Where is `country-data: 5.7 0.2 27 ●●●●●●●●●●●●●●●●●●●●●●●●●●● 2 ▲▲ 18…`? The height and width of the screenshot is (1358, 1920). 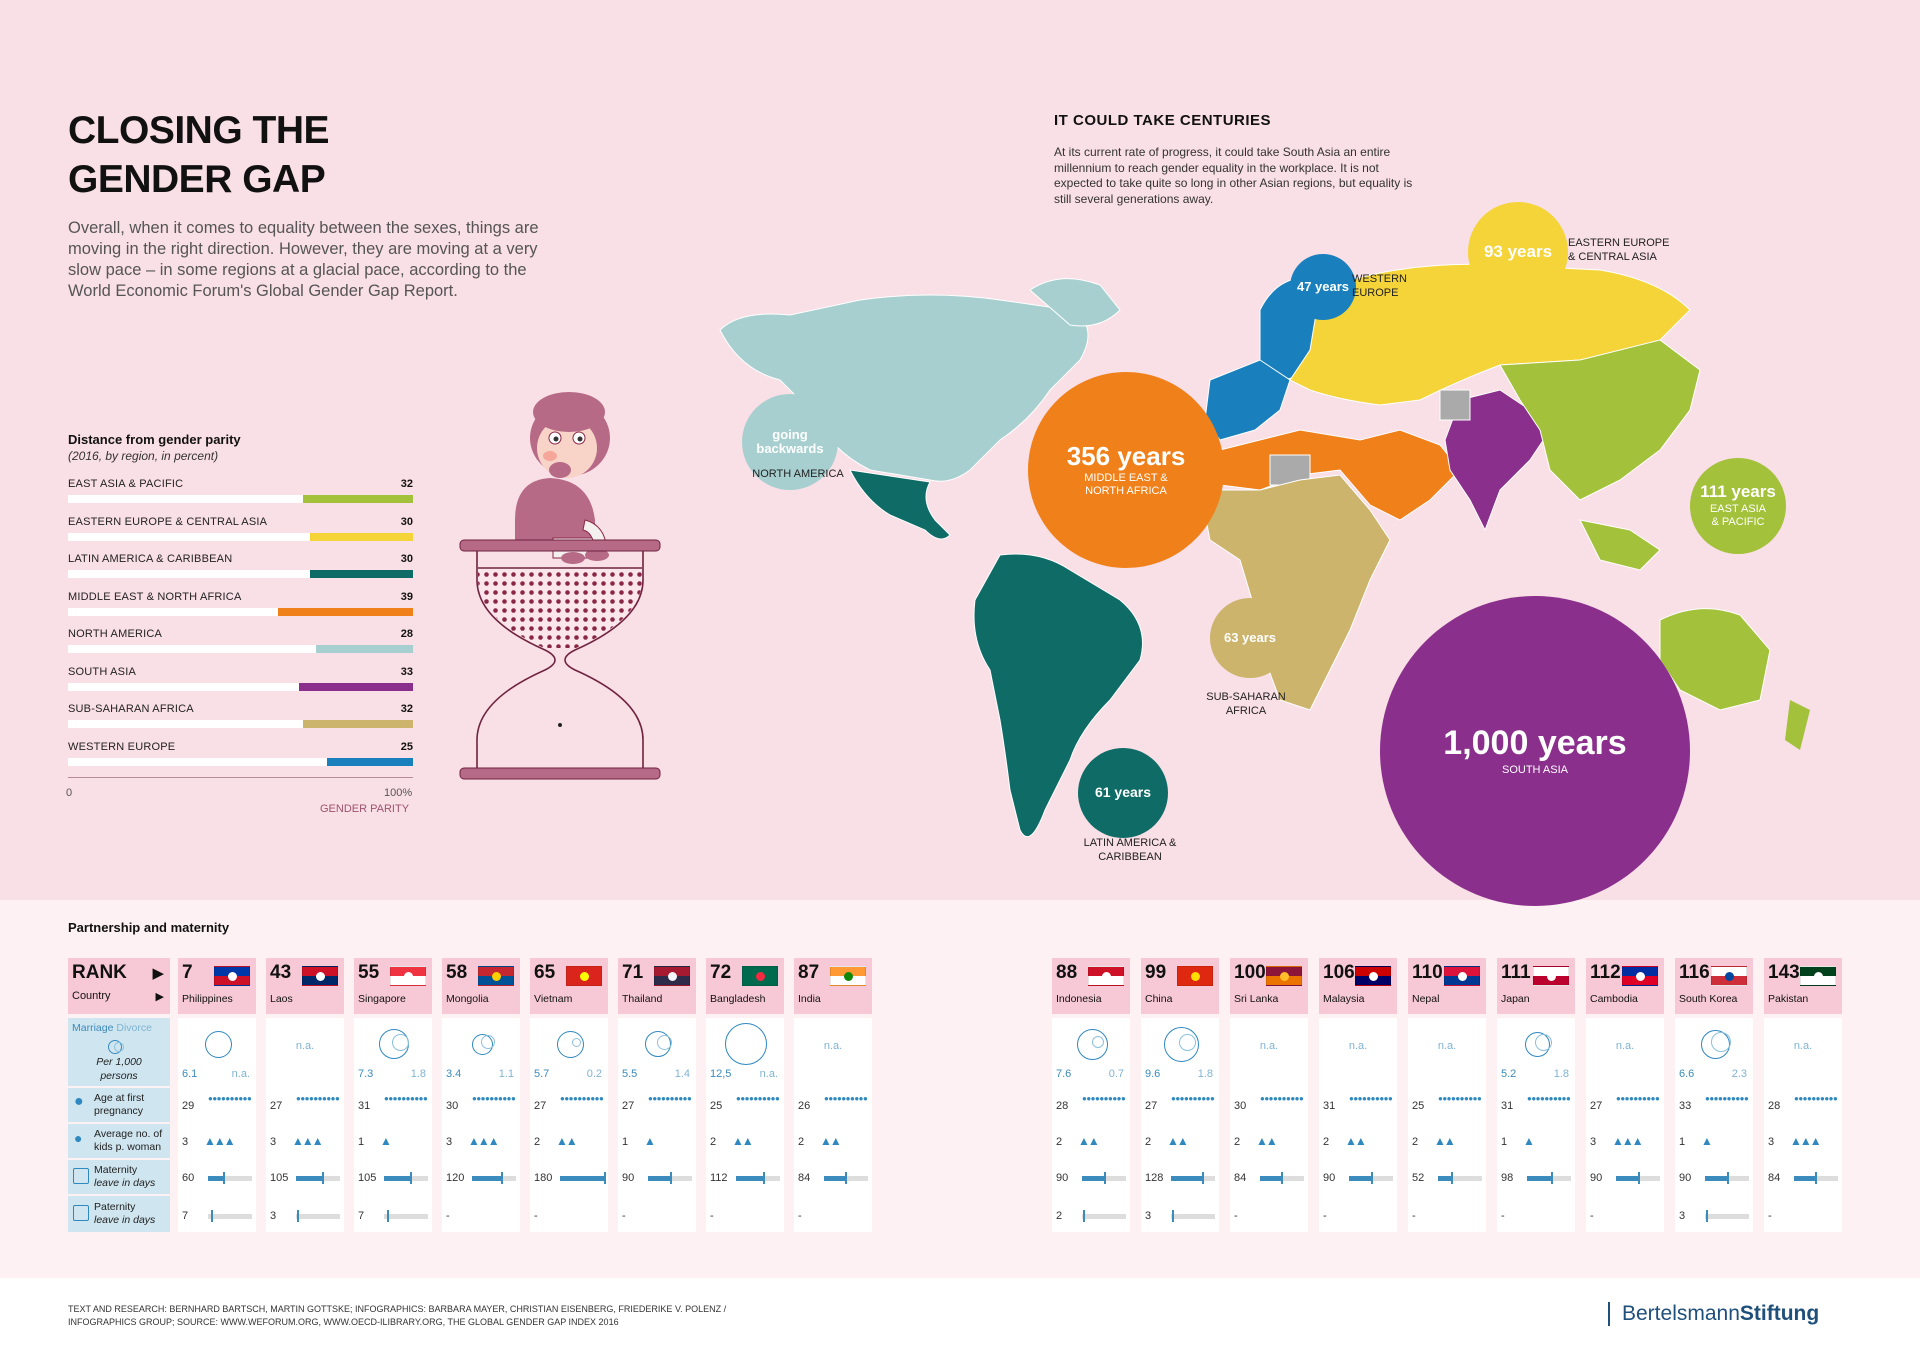
country-data: 5.7 0.2 27 ●●●●●●●●●●●●●●●●●●●●●●●●●●● 2 ▲▲ 18… is located at coordinates (569, 1125).